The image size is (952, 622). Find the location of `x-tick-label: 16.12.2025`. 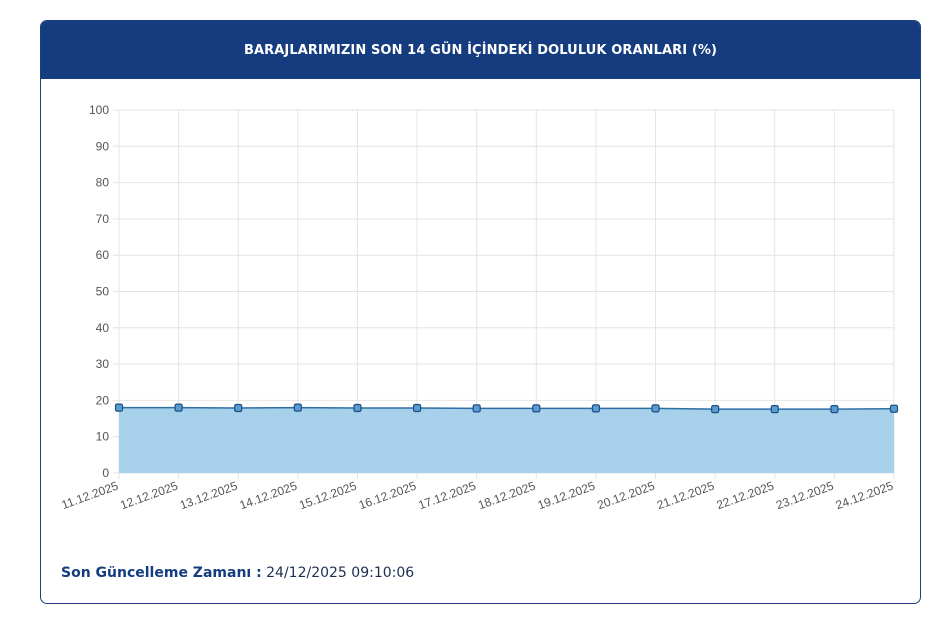

x-tick-label: 16.12.2025 is located at coordinates (388, 496).